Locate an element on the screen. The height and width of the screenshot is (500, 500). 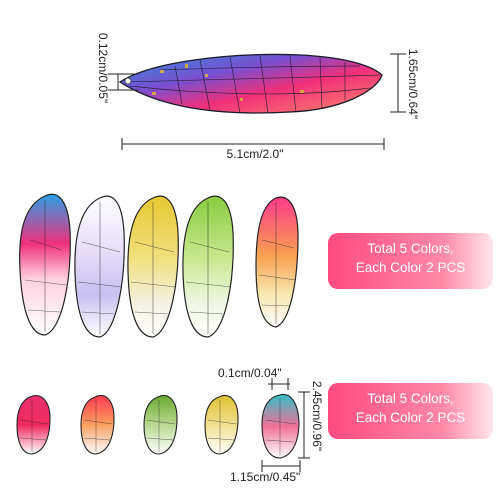
wing-row-small is located at coordinates (158, 426).